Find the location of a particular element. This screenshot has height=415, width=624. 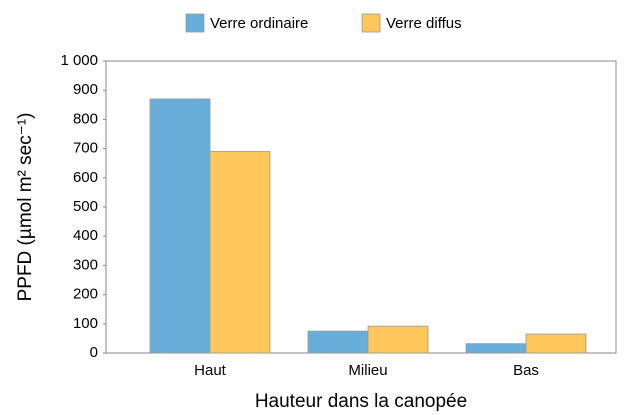

y-tick-label: 300 is located at coordinates (85, 264).